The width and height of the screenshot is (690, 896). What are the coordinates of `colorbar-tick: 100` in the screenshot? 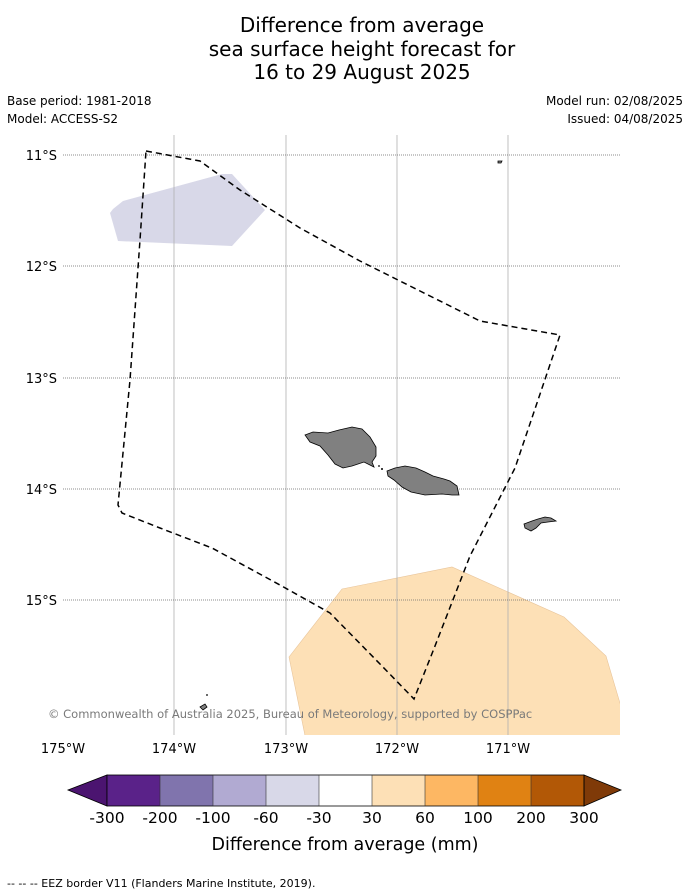 It's located at (478, 818).